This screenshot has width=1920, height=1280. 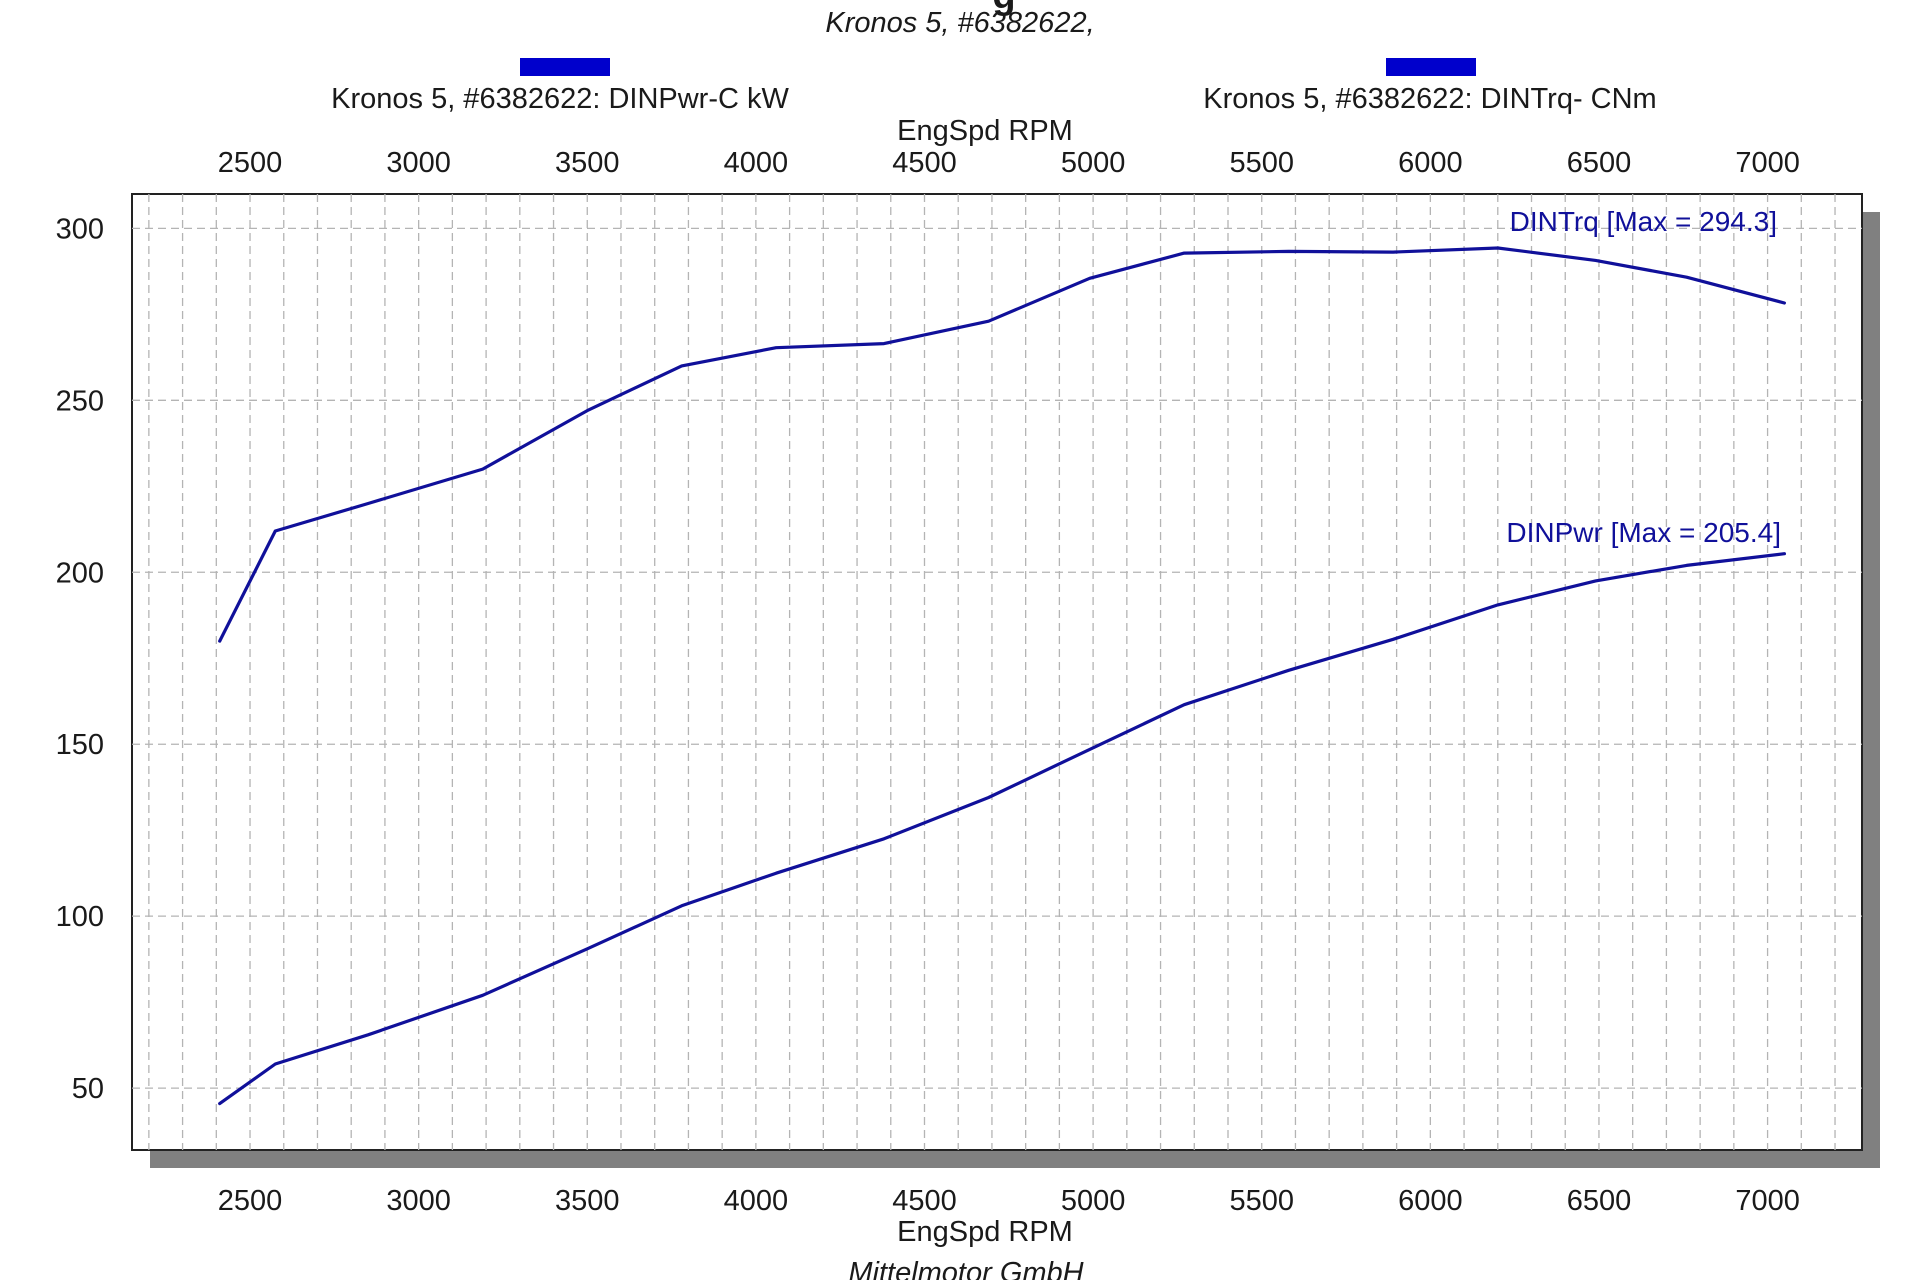 I want to click on x-tick-label-bottom: 4000, so click(x=756, y=1201).